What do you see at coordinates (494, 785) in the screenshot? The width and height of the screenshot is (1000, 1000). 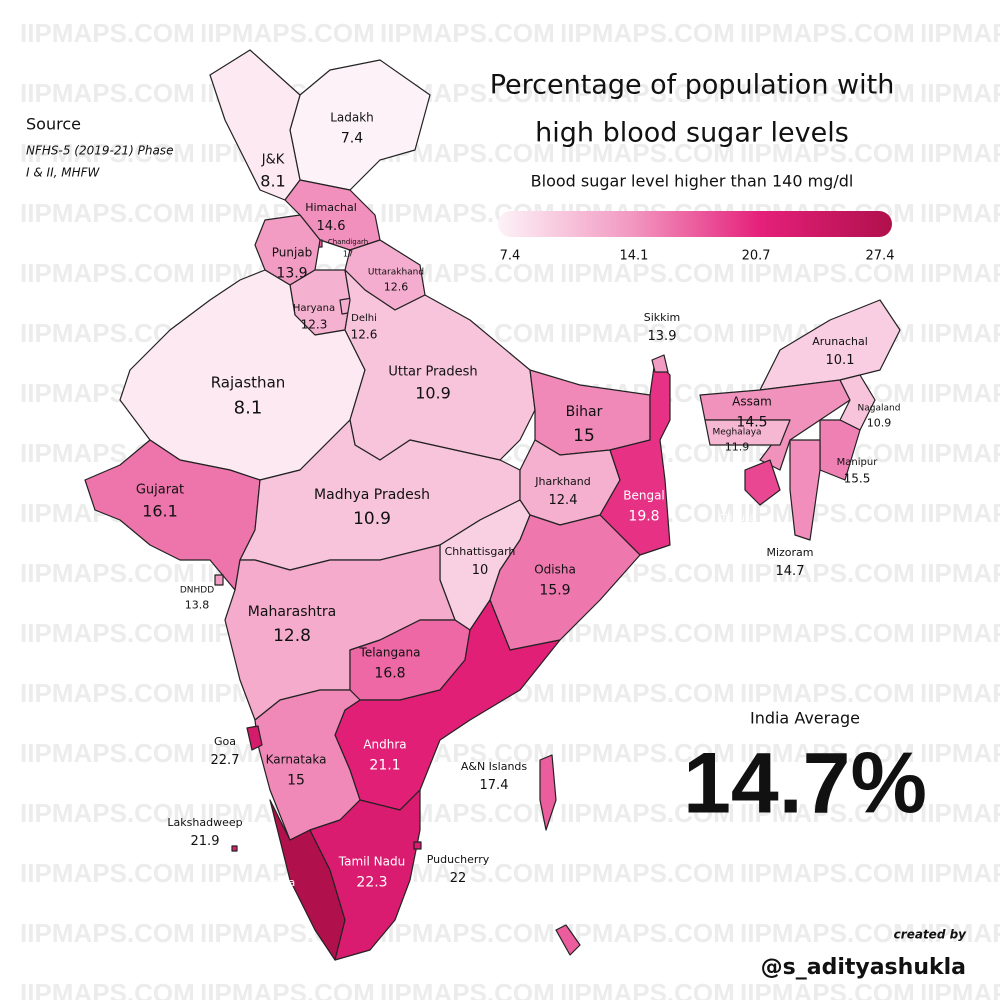 I see `region-value: 17.4` at bounding box center [494, 785].